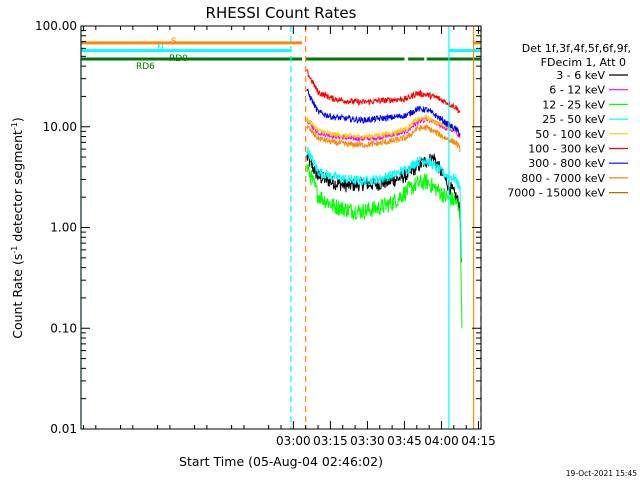 This screenshot has width=640, height=484. I want to click on x-tick-label: 03:30, so click(367, 441).